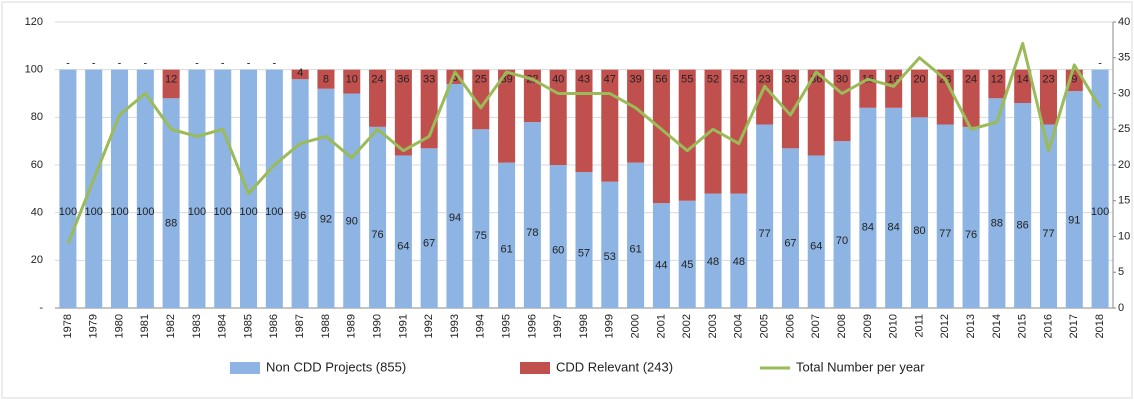  I want to click on data-label: 86, so click(1023, 225).